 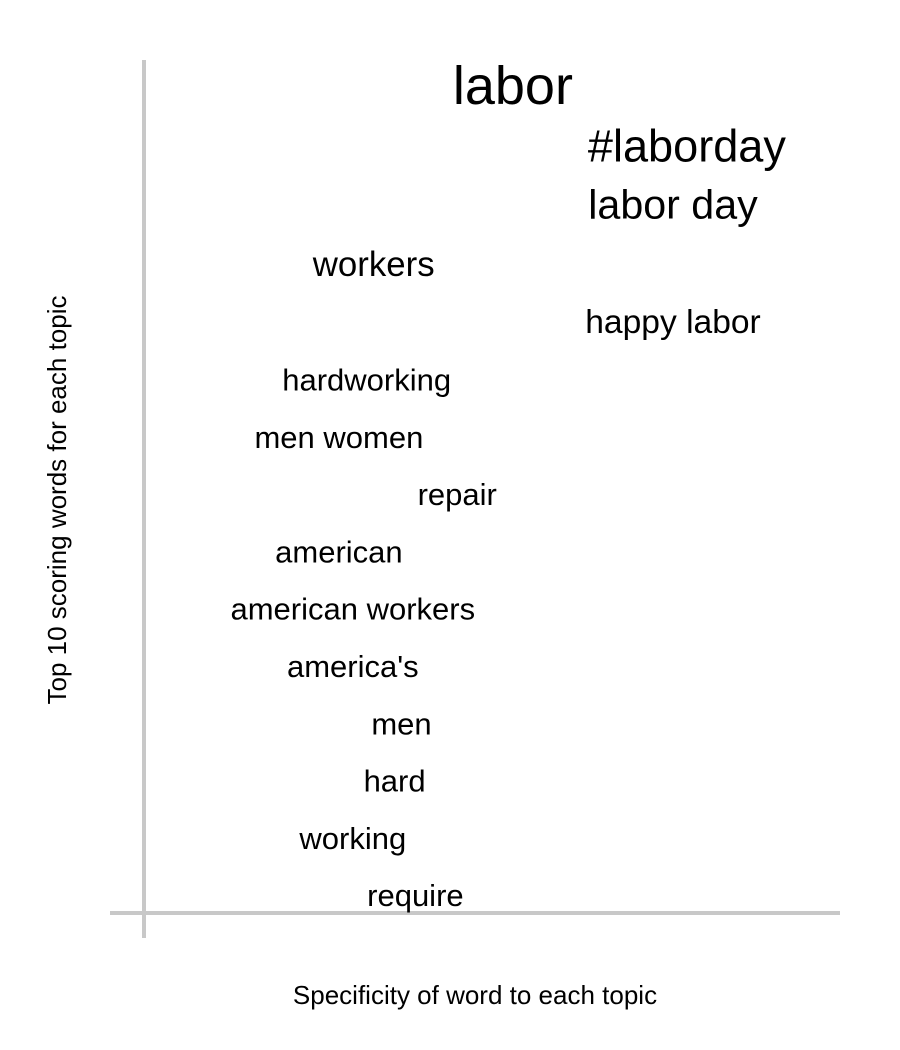 I want to click on word-label: american, so click(x=339, y=551).